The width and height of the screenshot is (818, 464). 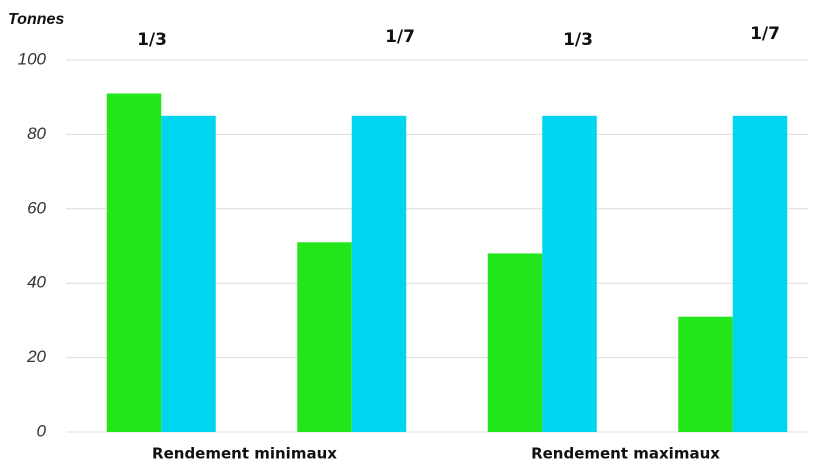 I want to click on y-axis-label: Tonnes, so click(x=36, y=19).